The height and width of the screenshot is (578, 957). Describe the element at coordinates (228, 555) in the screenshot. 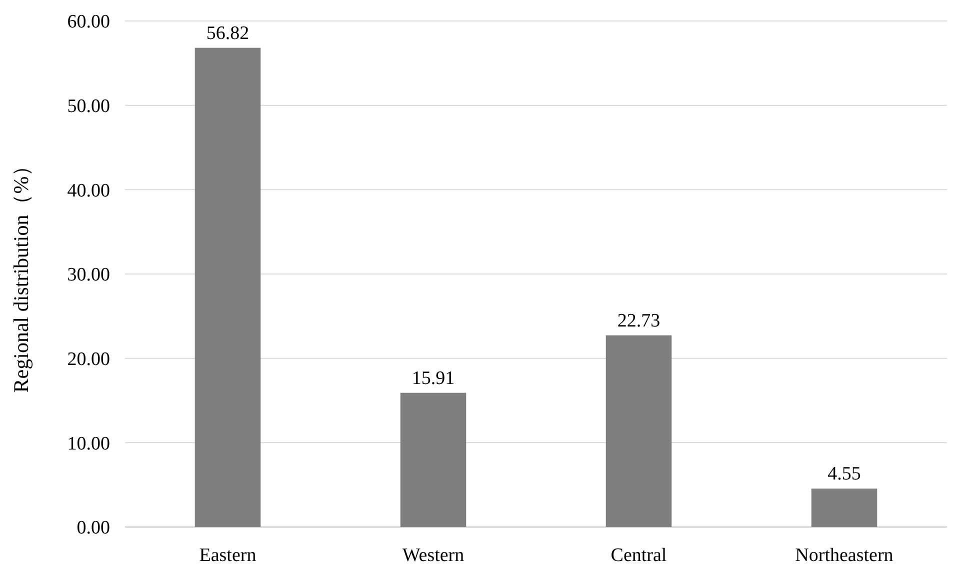

I see `x-tick-label: Eastern` at that location.